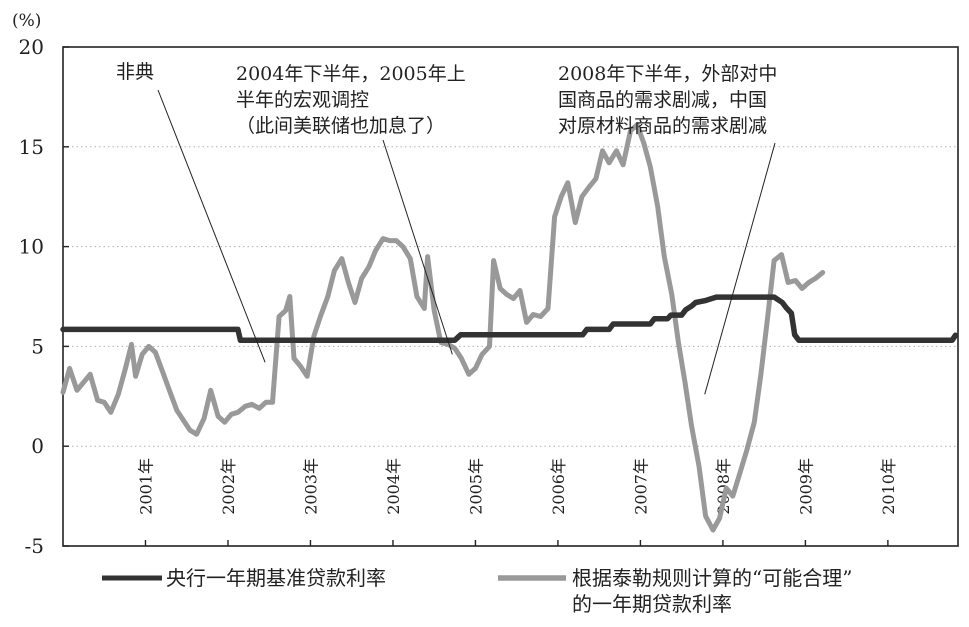 The width and height of the screenshot is (969, 627). Describe the element at coordinates (805, 486) in the screenshot. I see `x-tick-label: 2009年` at that location.